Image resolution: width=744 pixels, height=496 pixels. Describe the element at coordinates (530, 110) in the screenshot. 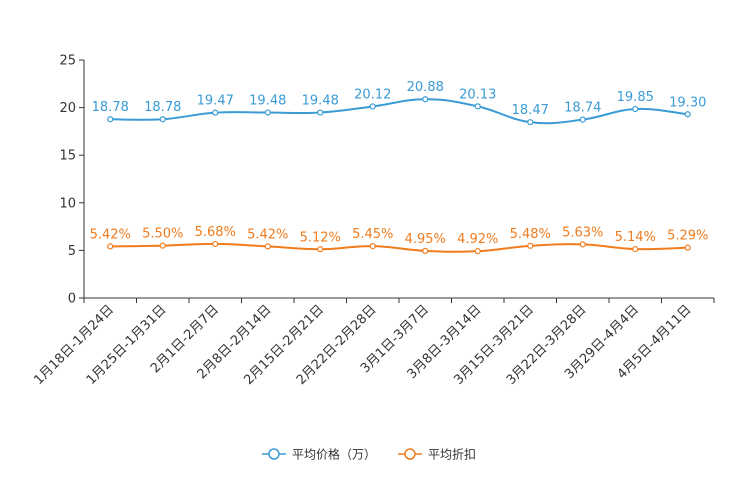

I see `data-label: 18.47` at that location.